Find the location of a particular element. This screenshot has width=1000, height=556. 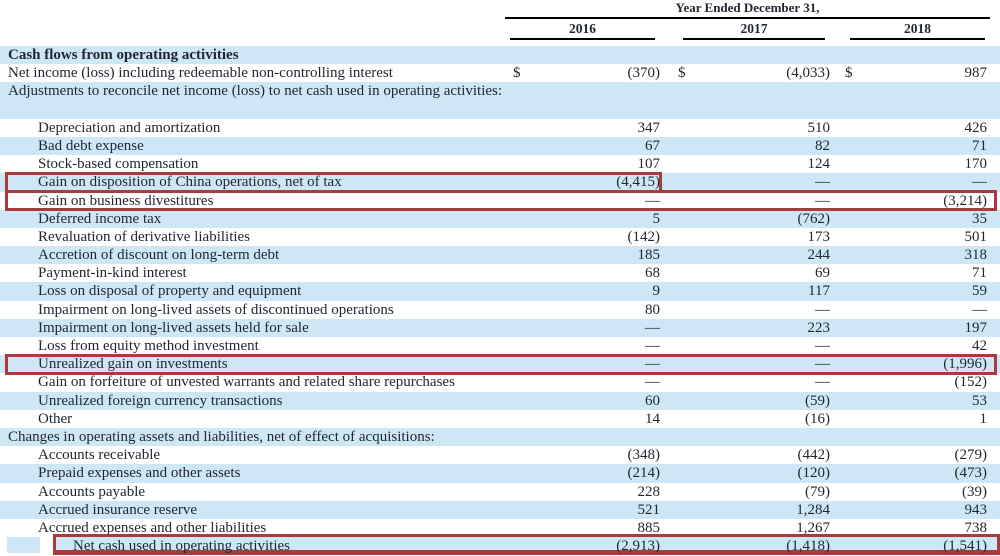

value-column-2017: (762) is located at coordinates (754, 219).